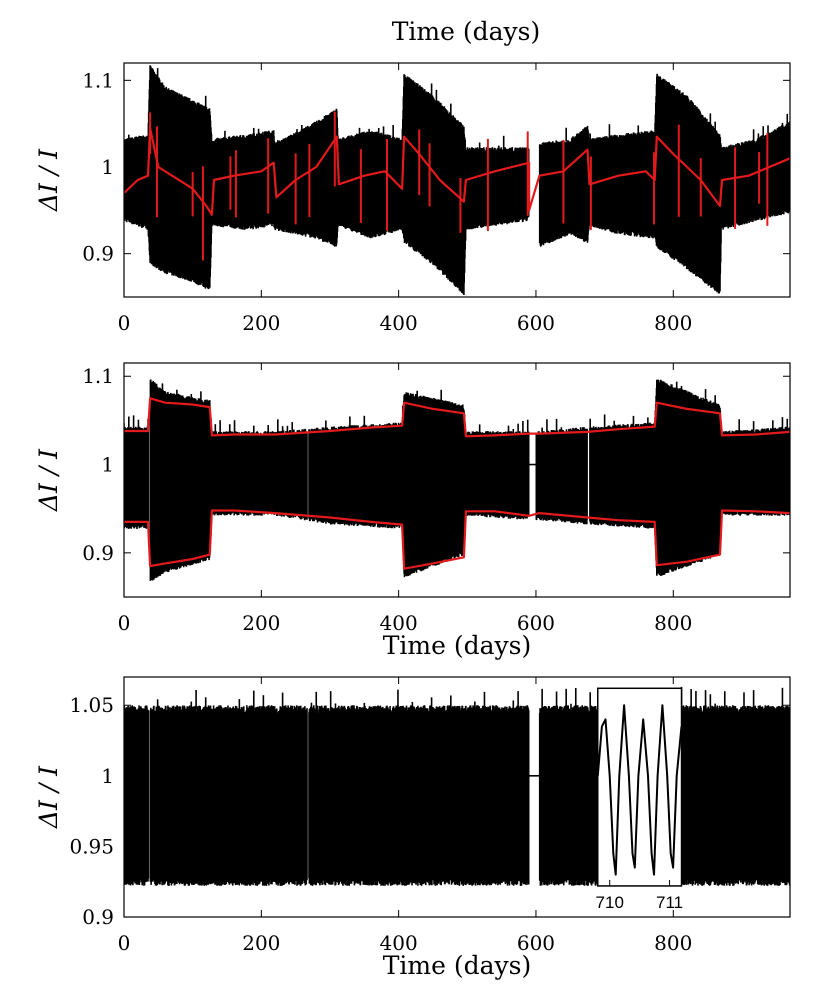  Describe the element at coordinates (466, 31) in the screenshot. I see `top-time-axis-label: Time (days)` at that location.